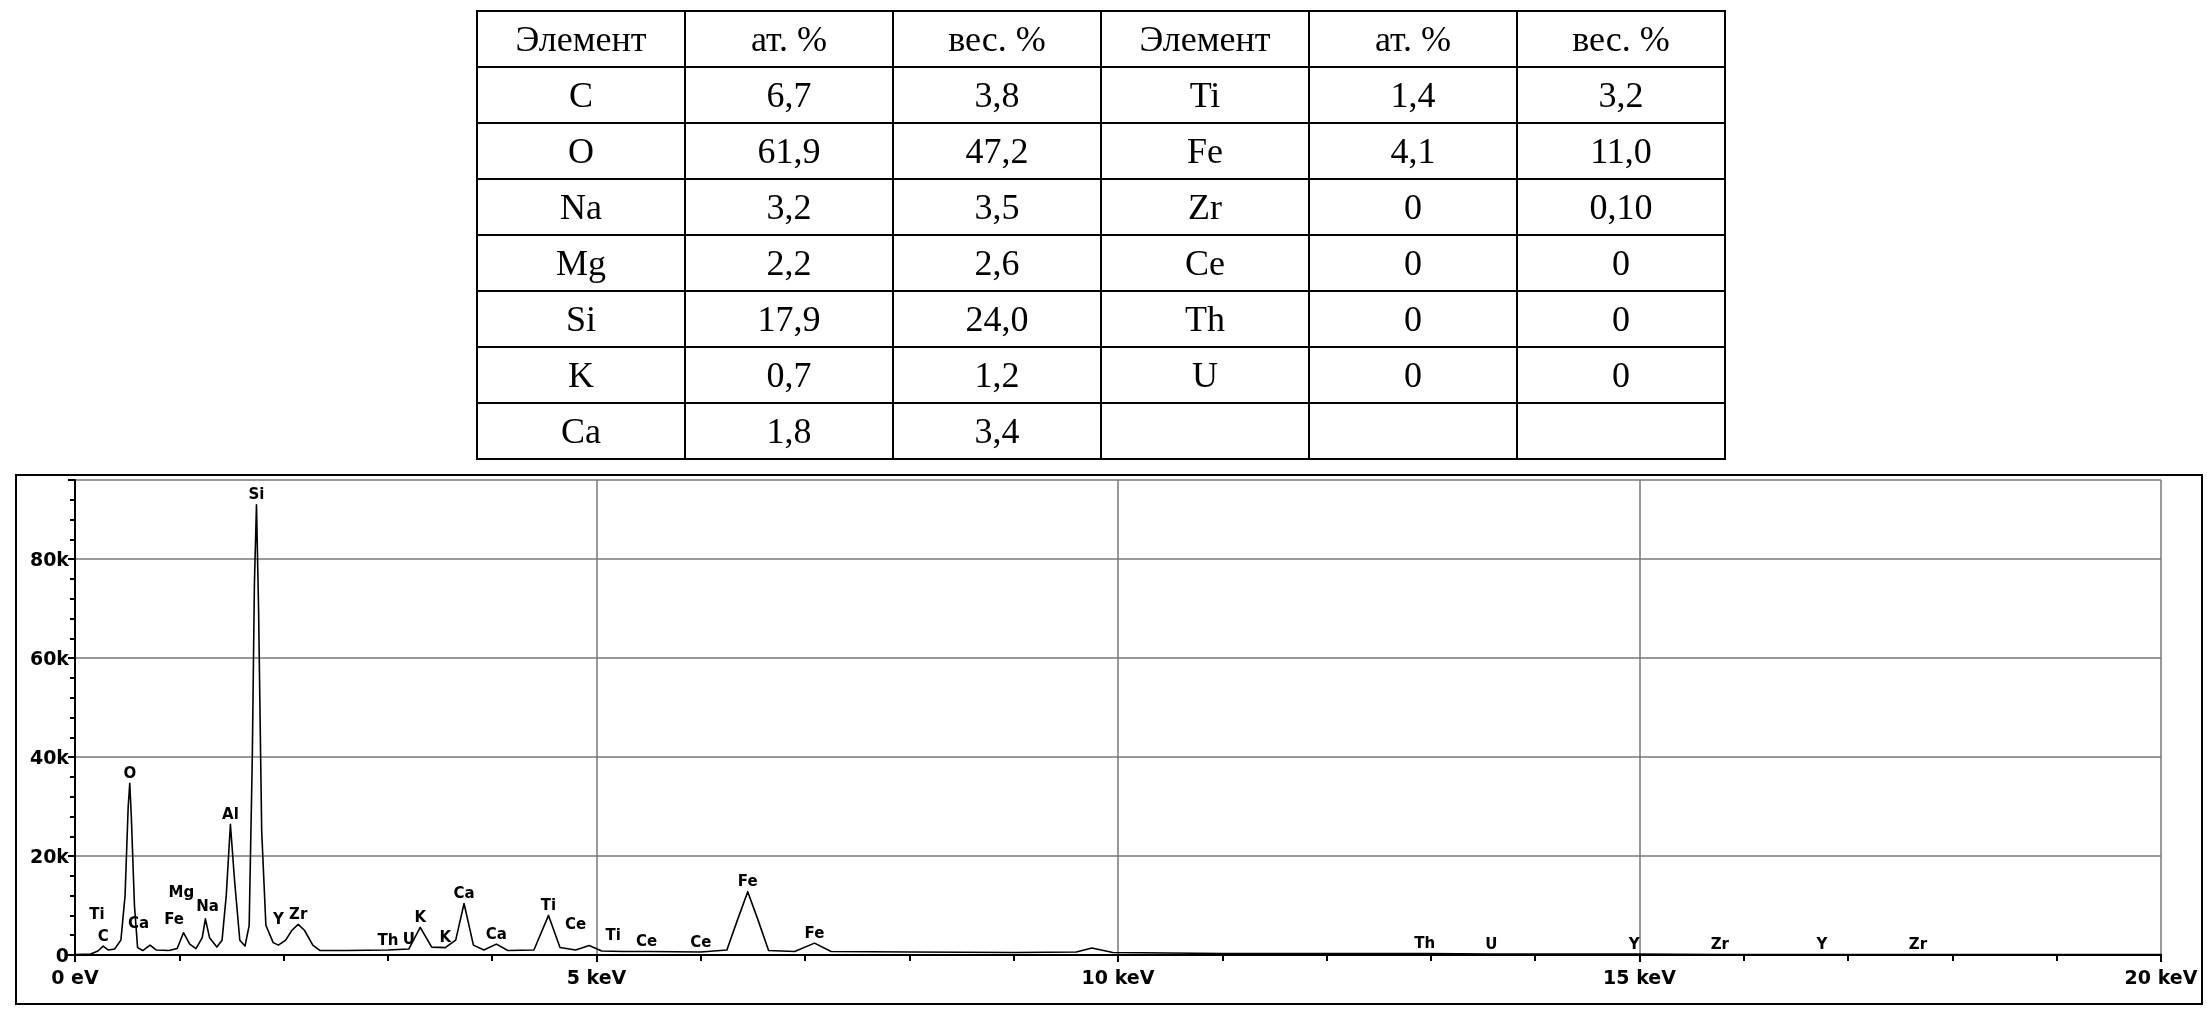  I want to click on annotation: C, so click(103, 935).